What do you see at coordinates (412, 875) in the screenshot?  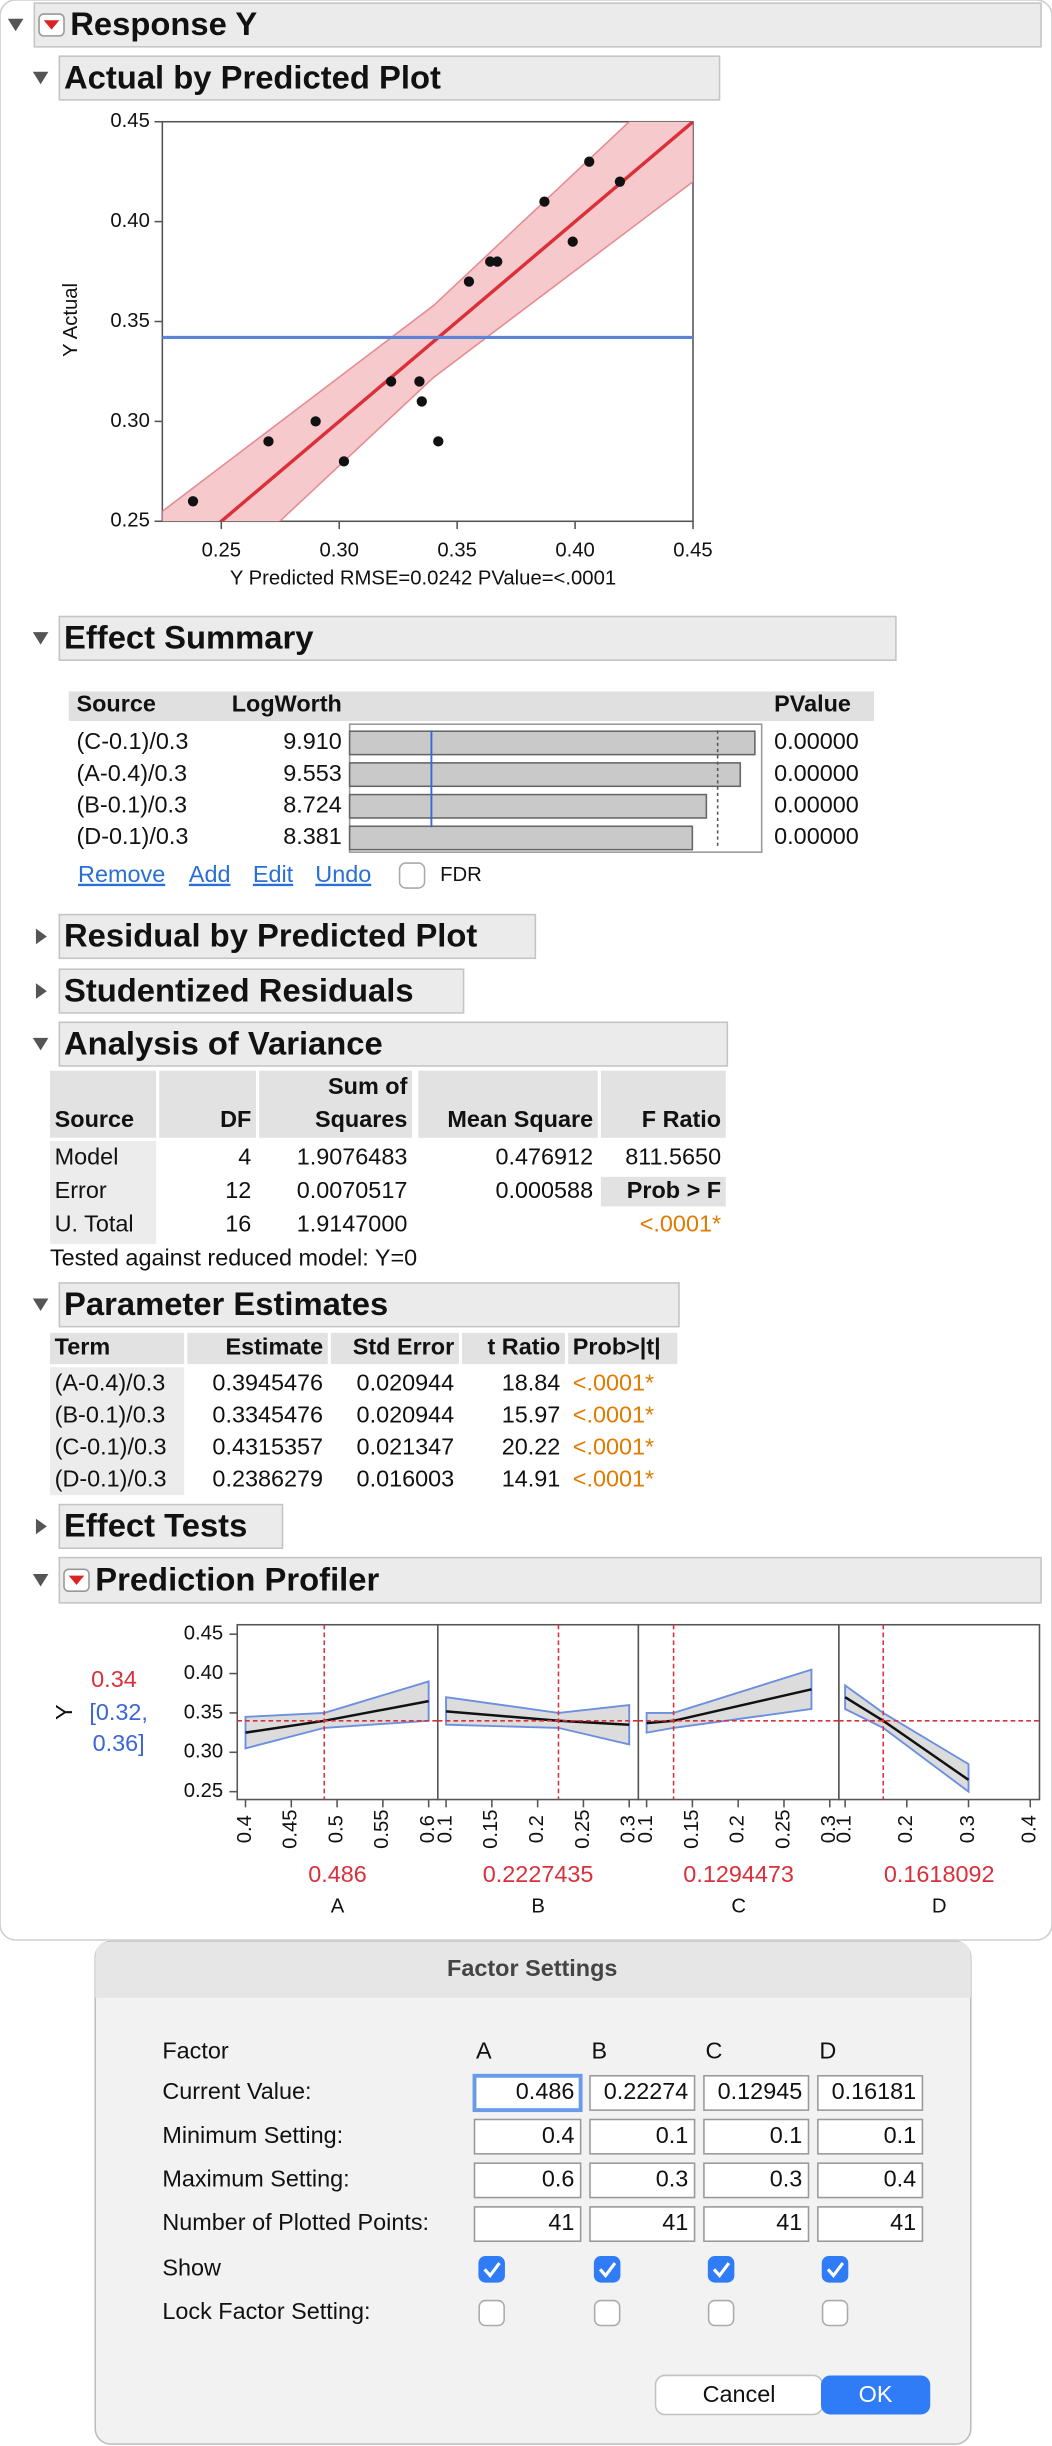 I see `fdr-checkbox` at bounding box center [412, 875].